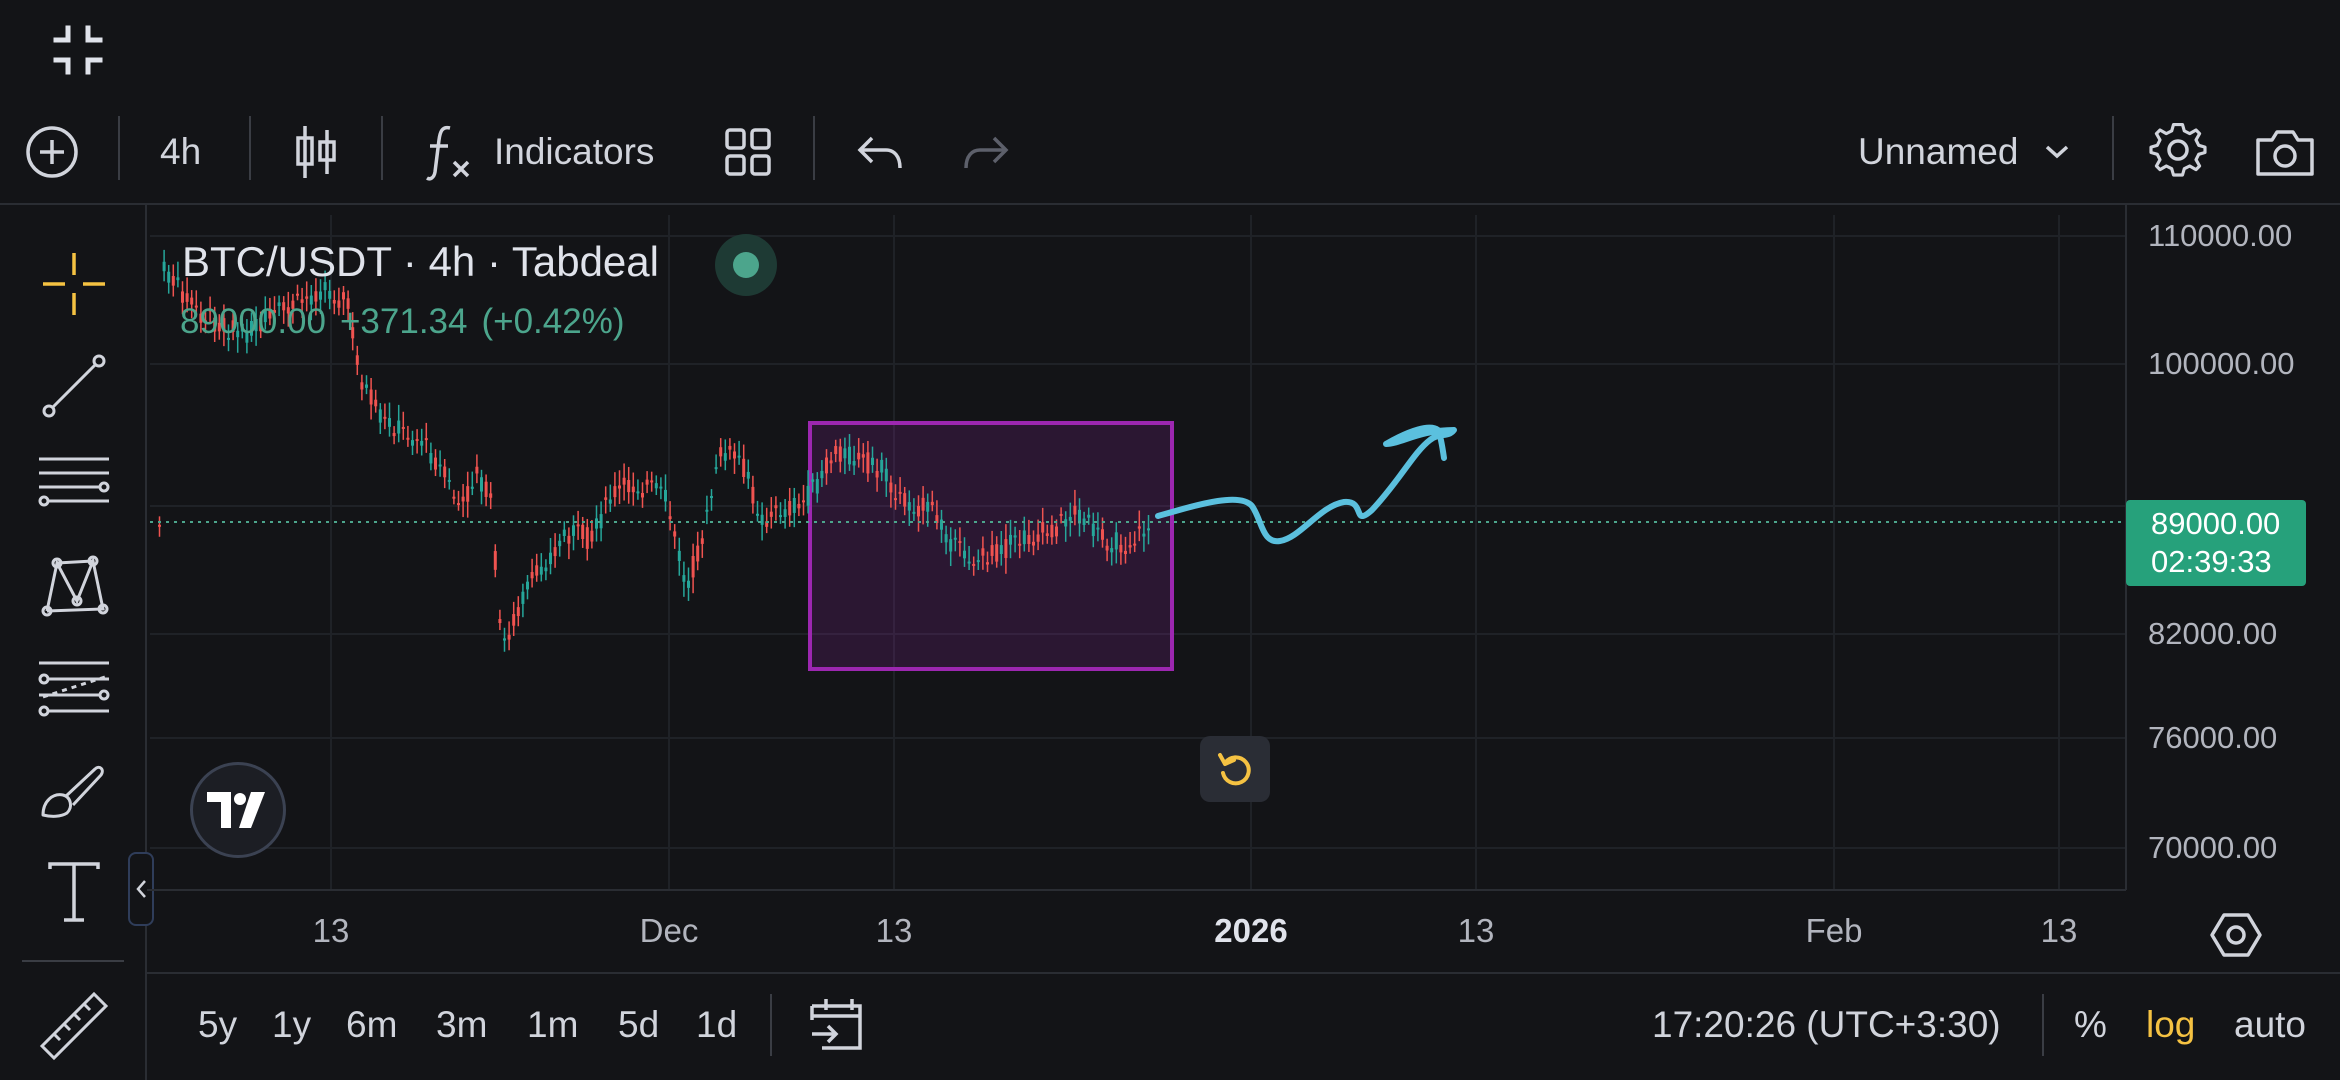  I want to click on log-scale-toggle: log, so click(2171, 1024).